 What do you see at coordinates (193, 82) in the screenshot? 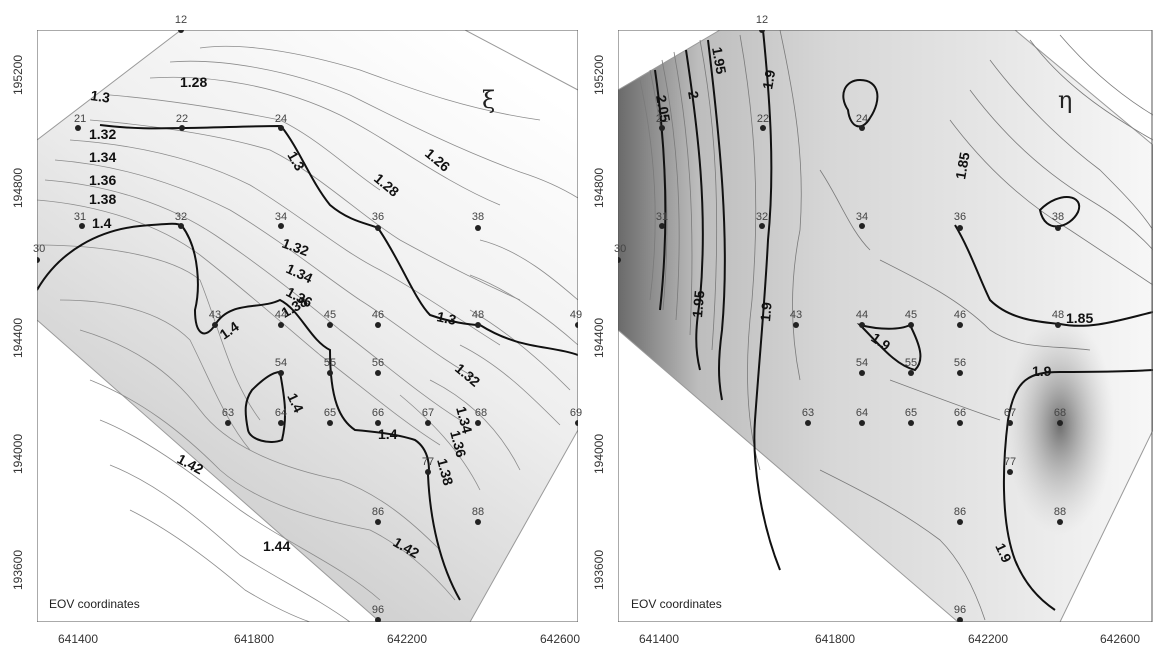
I see `contour-label: 1.28` at bounding box center [193, 82].